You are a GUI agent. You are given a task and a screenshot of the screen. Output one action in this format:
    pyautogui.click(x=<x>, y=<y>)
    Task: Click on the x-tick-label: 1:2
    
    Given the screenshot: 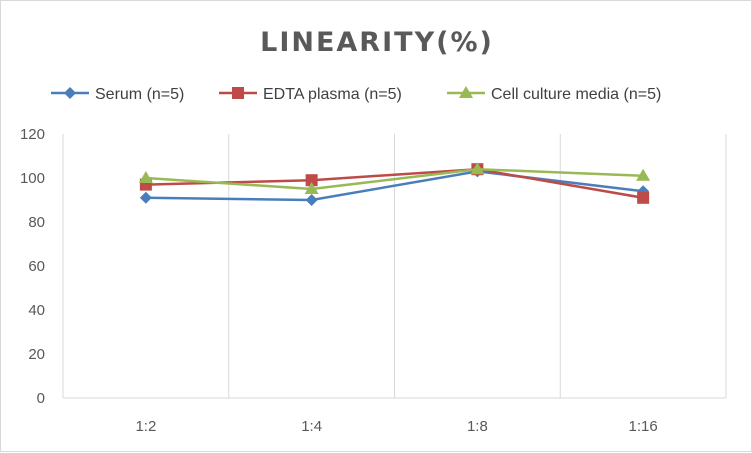 What is the action you would take?
    pyautogui.click(x=145, y=426)
    